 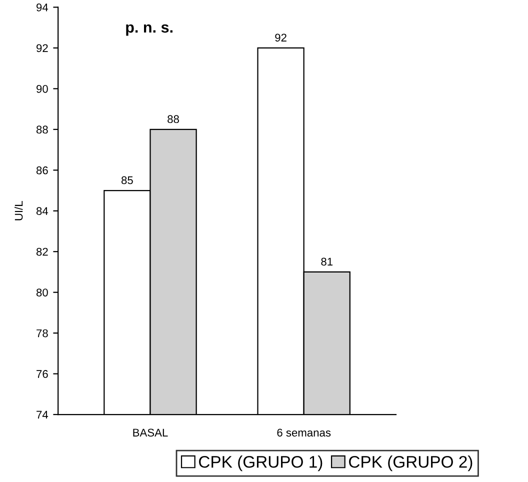 I want to click on text: p. n. s., so click(x=149, y=30).